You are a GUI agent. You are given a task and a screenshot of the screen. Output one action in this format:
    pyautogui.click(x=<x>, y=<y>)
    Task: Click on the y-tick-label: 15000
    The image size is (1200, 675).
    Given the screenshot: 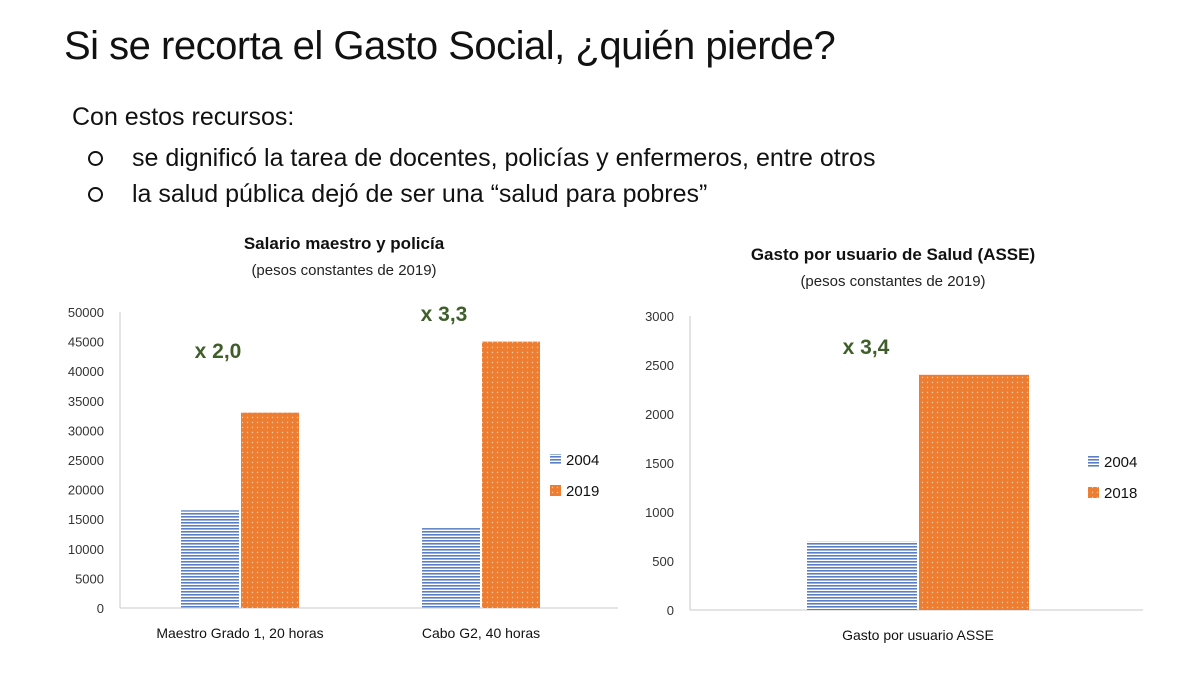 What is the action you would take?
    pyautogui.click(x=86, y=519)
    